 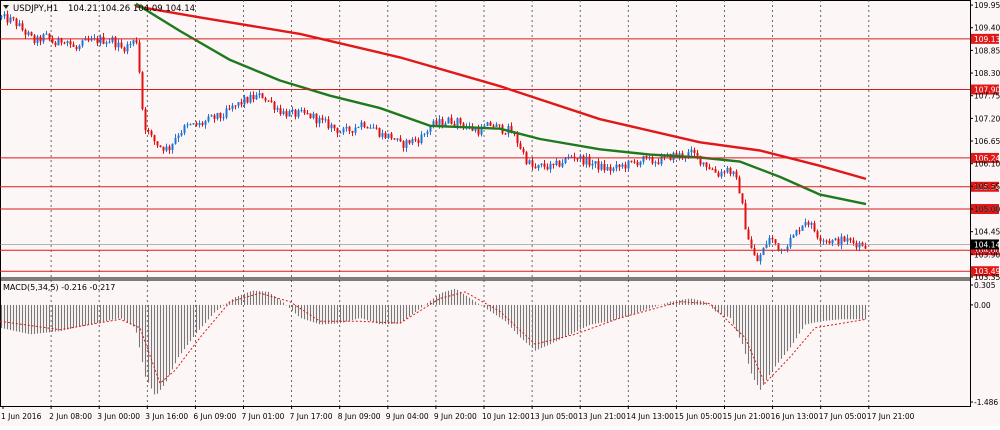 What do you see at coordinates (35, 9) in the screenshot?
I see `symbol-label: USDJPY,H1` at bounding box center [35, 9].